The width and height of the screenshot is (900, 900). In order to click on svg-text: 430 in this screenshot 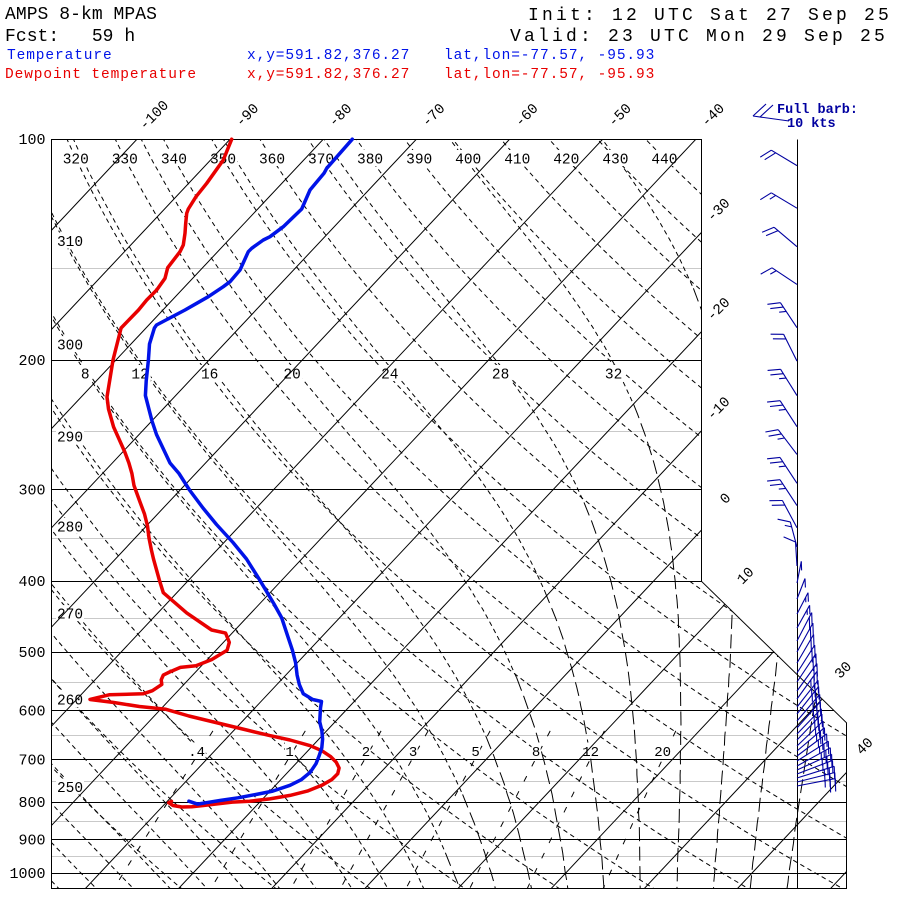, I will do `click(615, 161)`.